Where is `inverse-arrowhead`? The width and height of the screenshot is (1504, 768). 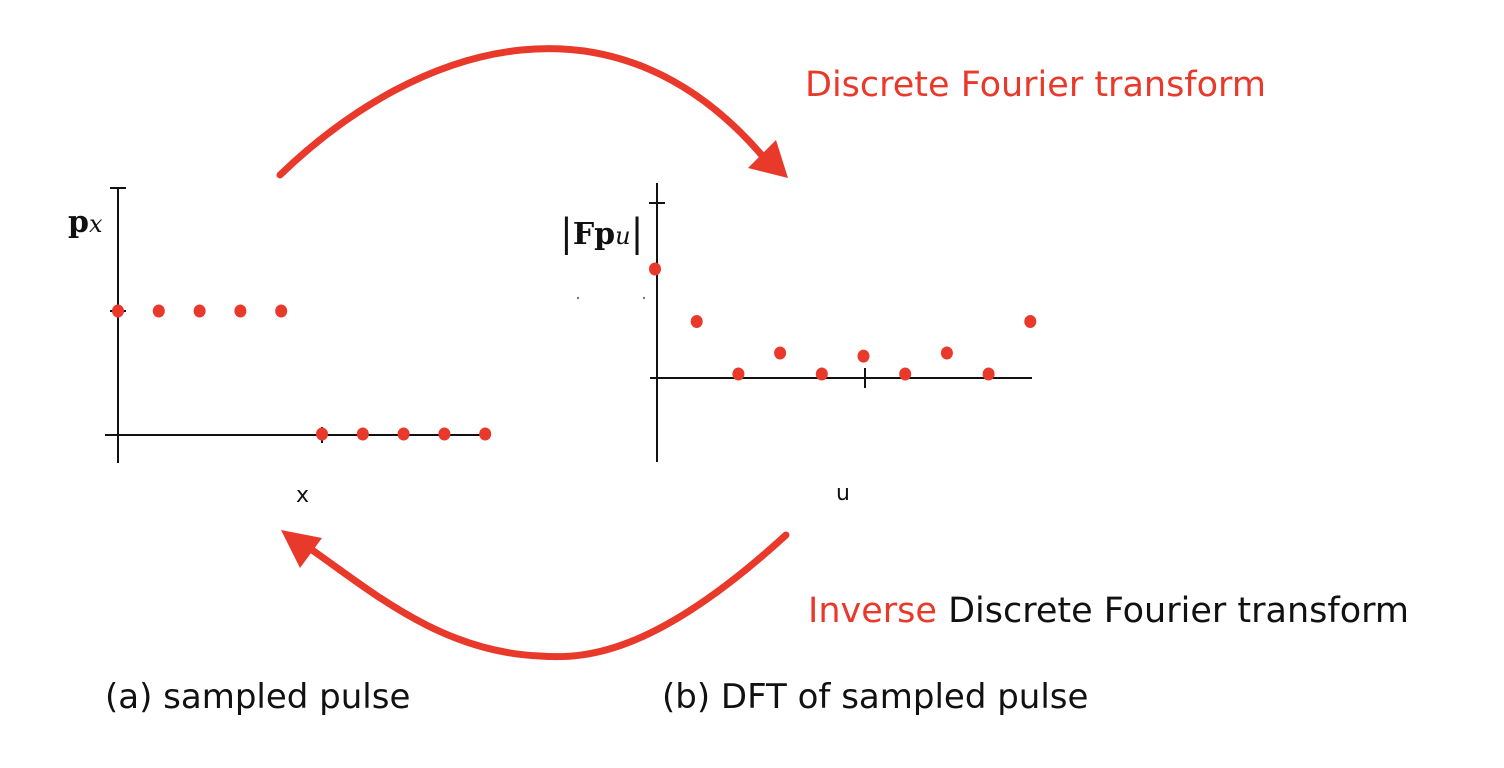
inverse-arrowhead is located at coordinates (301, 549).